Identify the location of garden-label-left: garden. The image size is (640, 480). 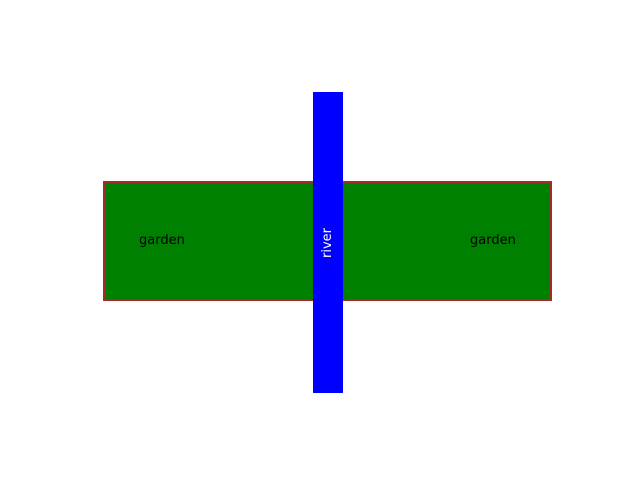
(162, 240).